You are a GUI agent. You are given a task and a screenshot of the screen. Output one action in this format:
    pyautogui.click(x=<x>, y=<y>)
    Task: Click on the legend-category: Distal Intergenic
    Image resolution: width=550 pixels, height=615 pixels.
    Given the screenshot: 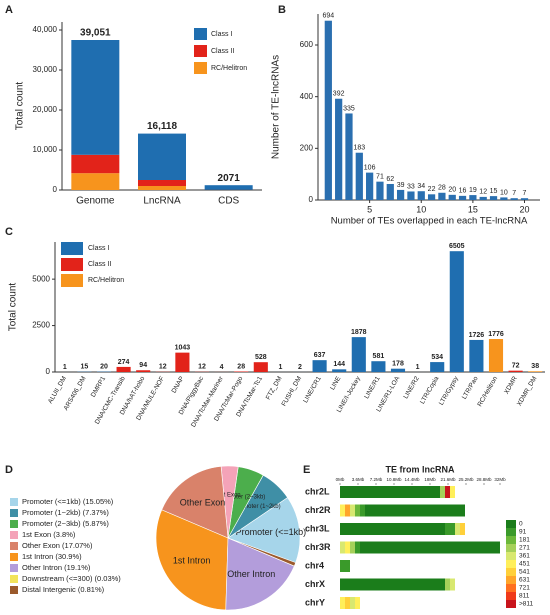 What is the action you would take?
    pyautogui.click(x=49, y=589)
    